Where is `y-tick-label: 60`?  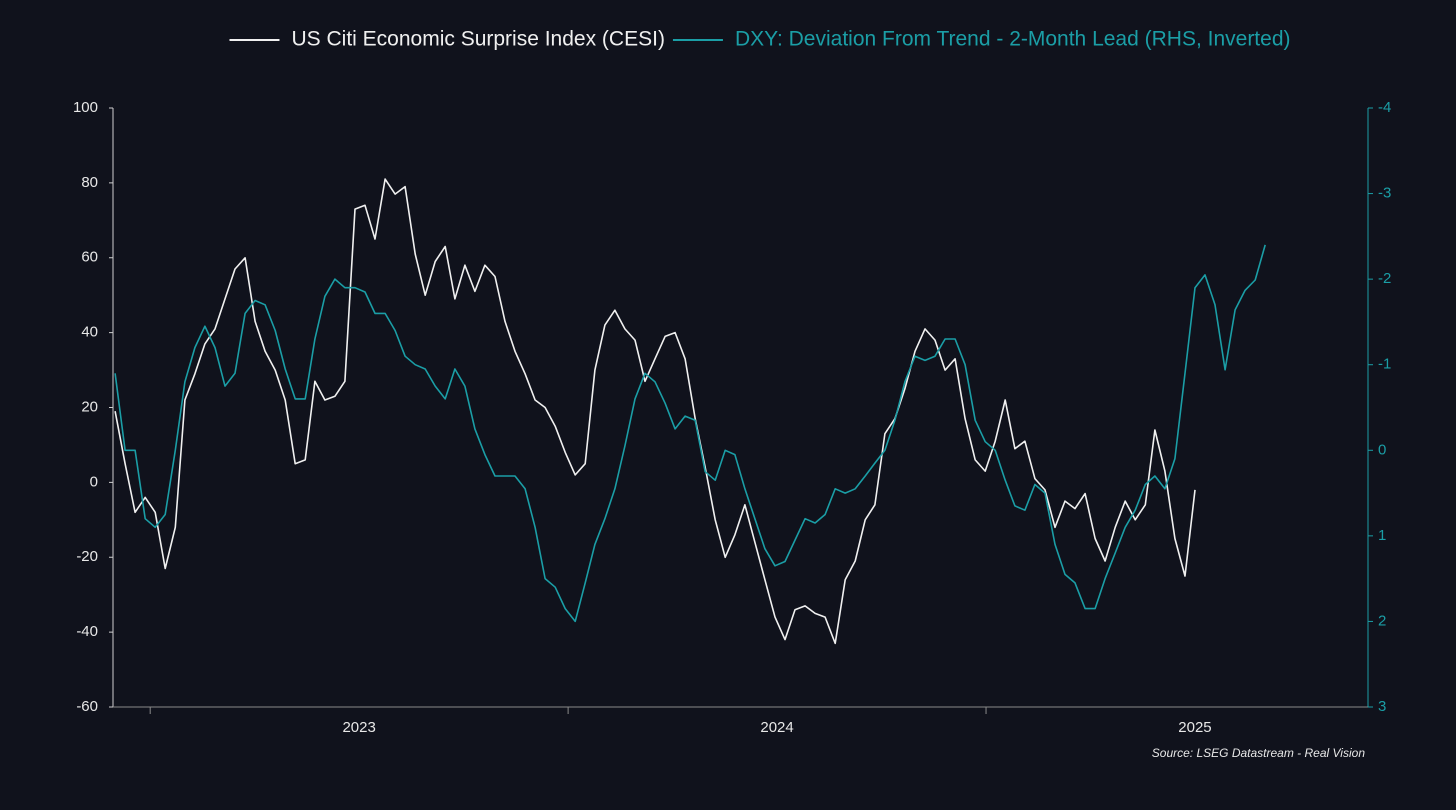
y-tick-label: 60 is located at coordinates (89, 257).